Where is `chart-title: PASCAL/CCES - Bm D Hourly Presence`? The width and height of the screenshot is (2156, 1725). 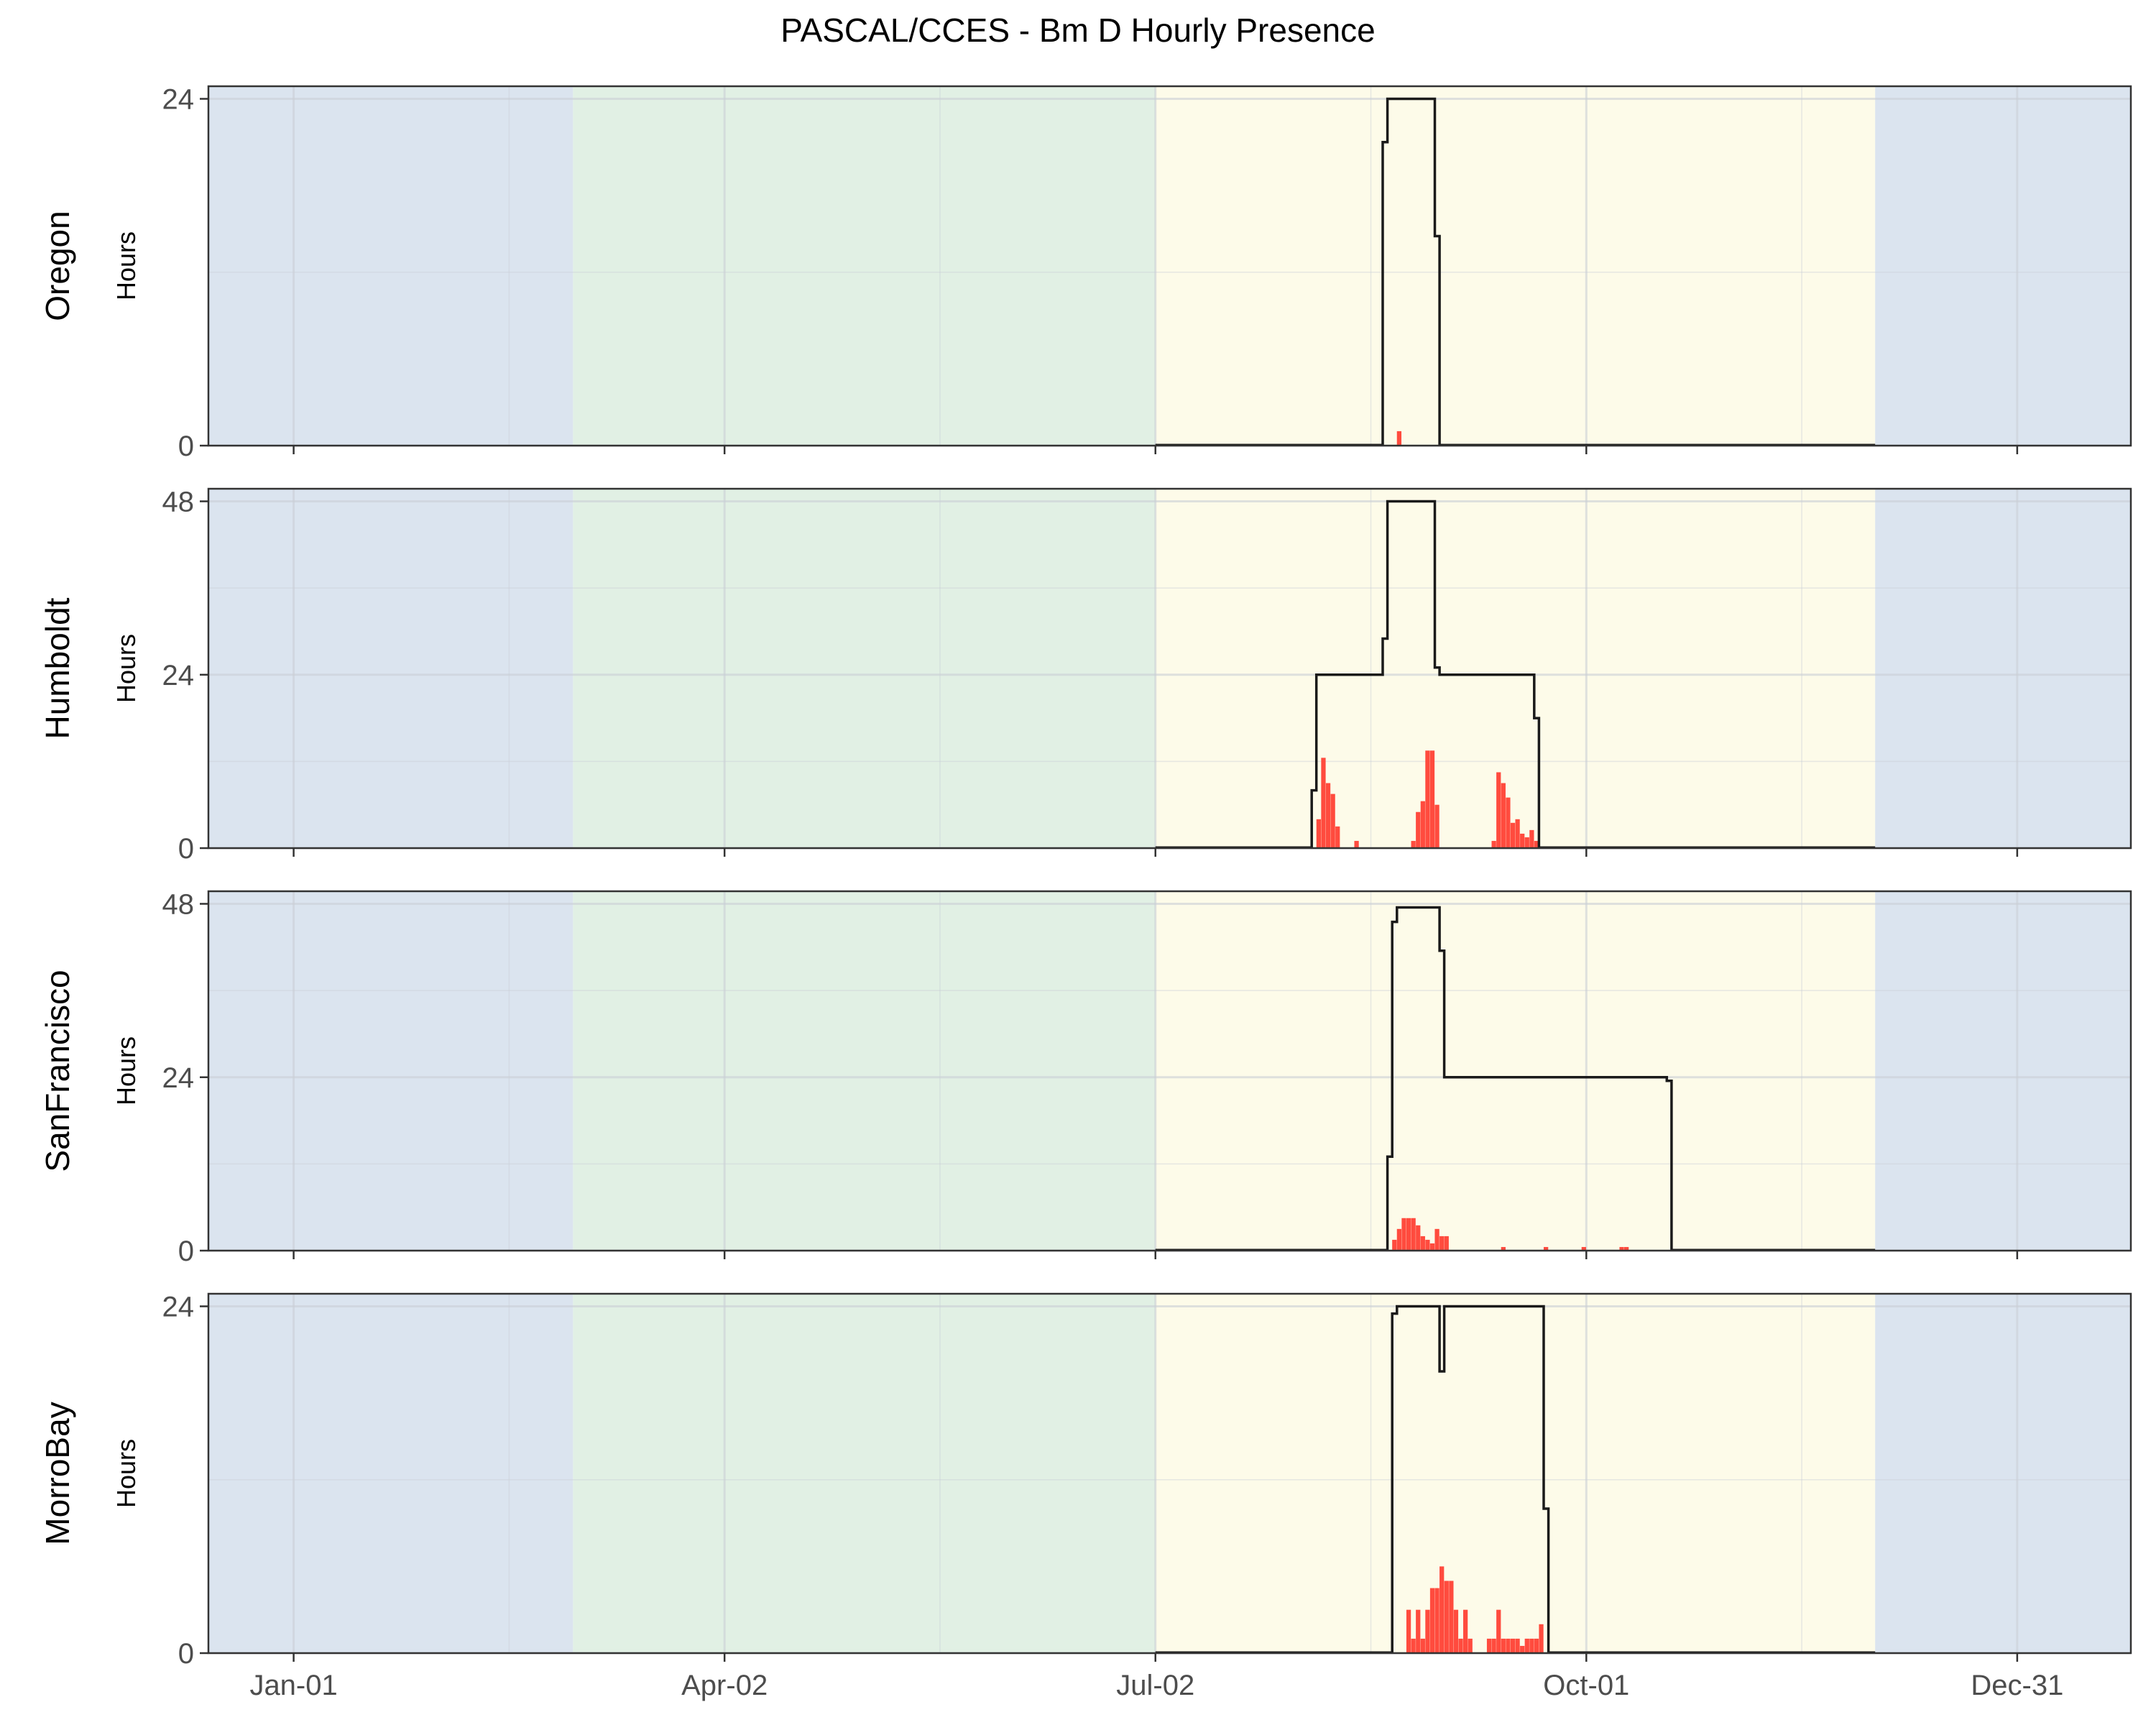
chart-title: PASCAL/CCES - Bm D Hourly Presence is located at coordinates (1077, 30).